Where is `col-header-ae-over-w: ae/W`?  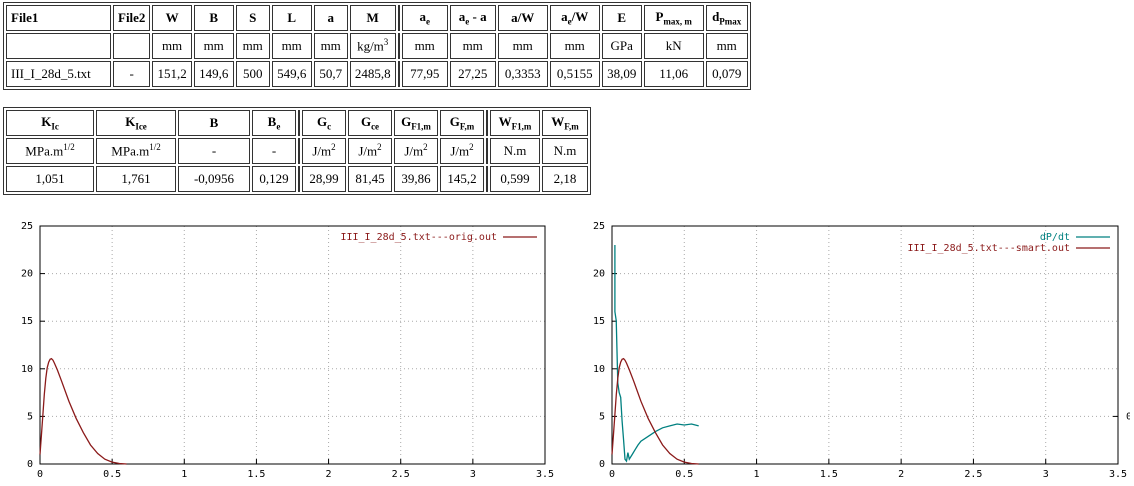 col-header-ae-over-w: ae/W is located at coordinates (574, 18).